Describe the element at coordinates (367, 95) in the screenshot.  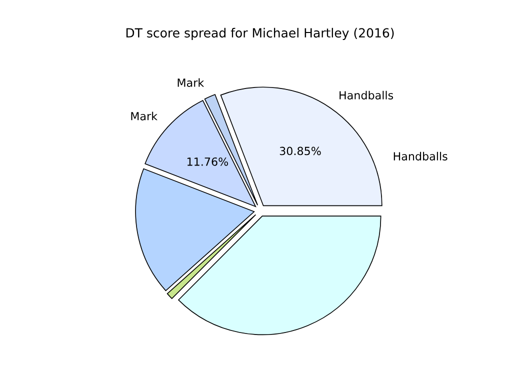
I see `slice-label: Handballs` at that location.